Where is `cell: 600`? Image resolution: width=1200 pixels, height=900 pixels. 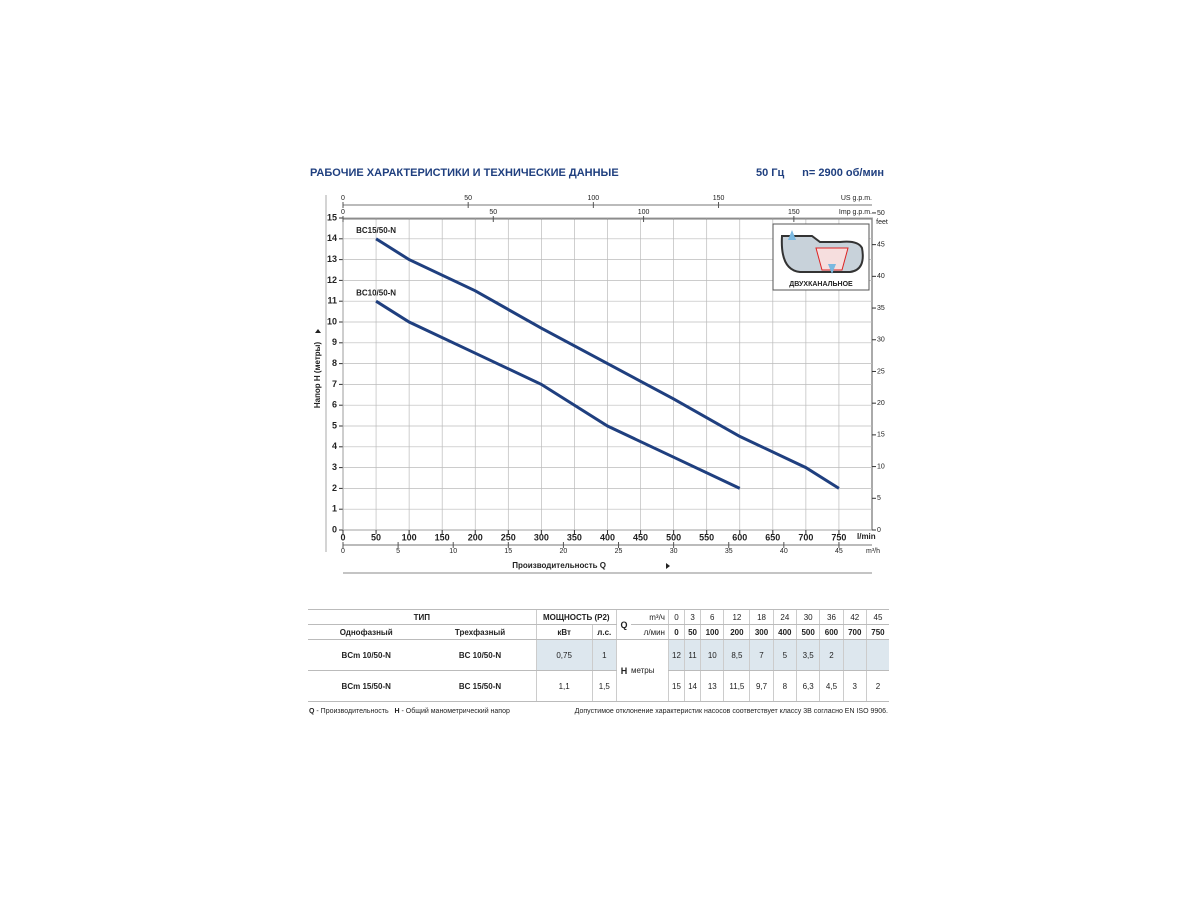 cell: 600 is located at coordinates (831, 632).